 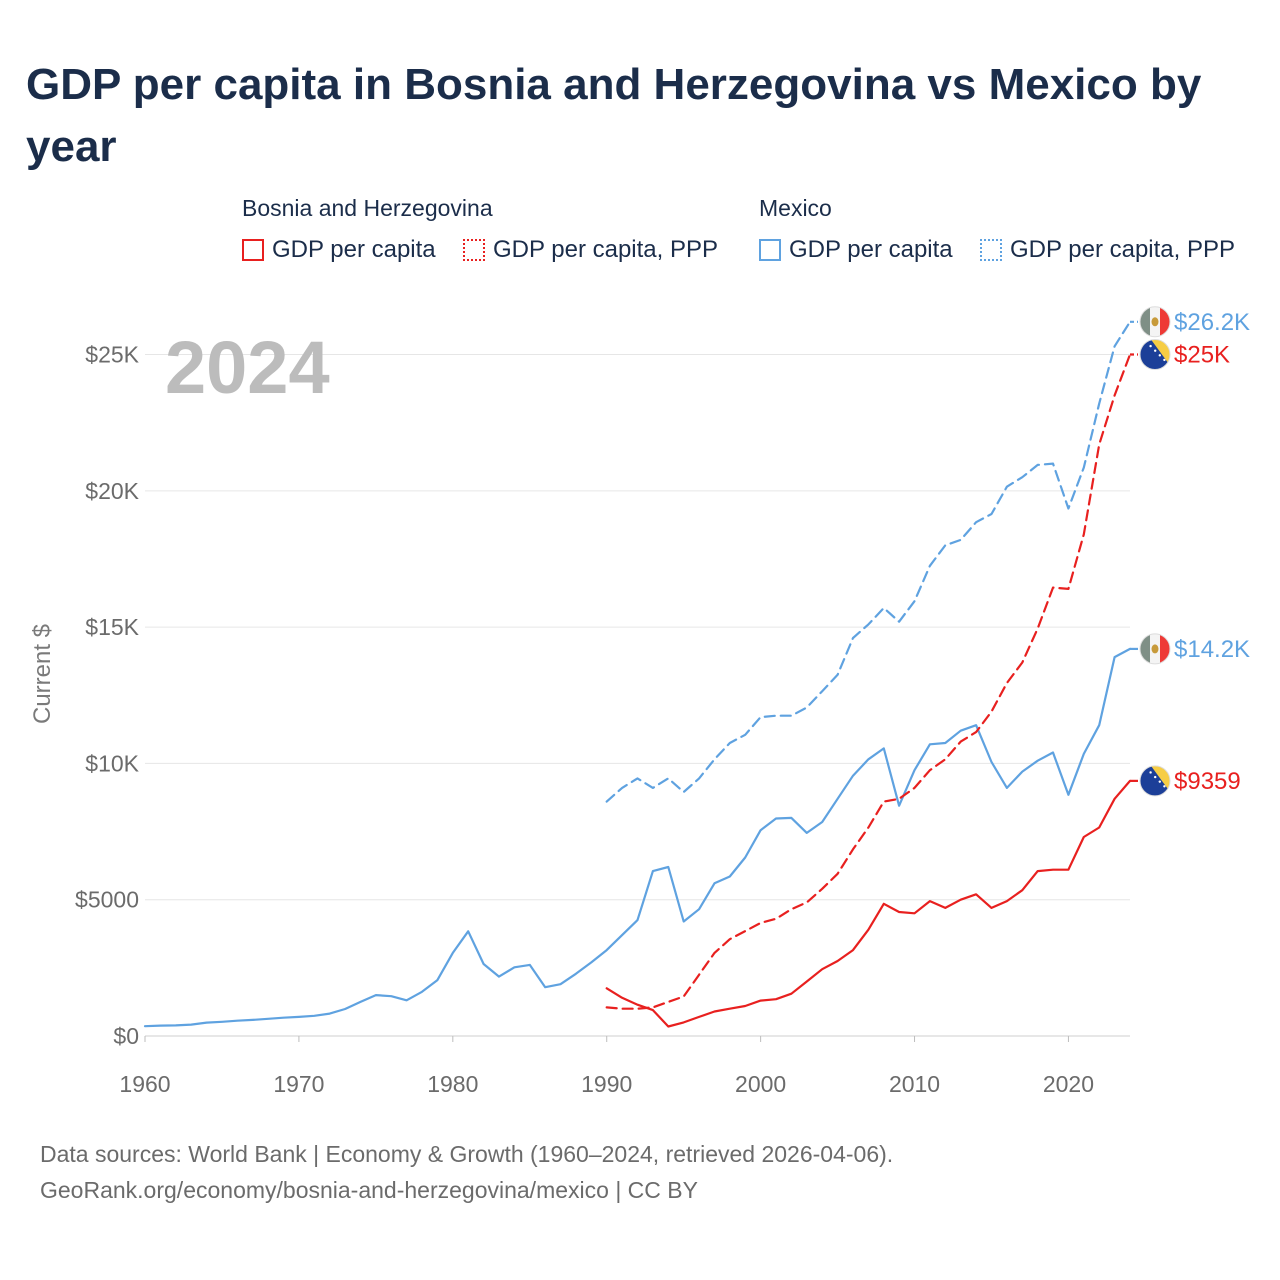 I want to click on end-value-label: $14.2K, so click(x=1212, y=649).